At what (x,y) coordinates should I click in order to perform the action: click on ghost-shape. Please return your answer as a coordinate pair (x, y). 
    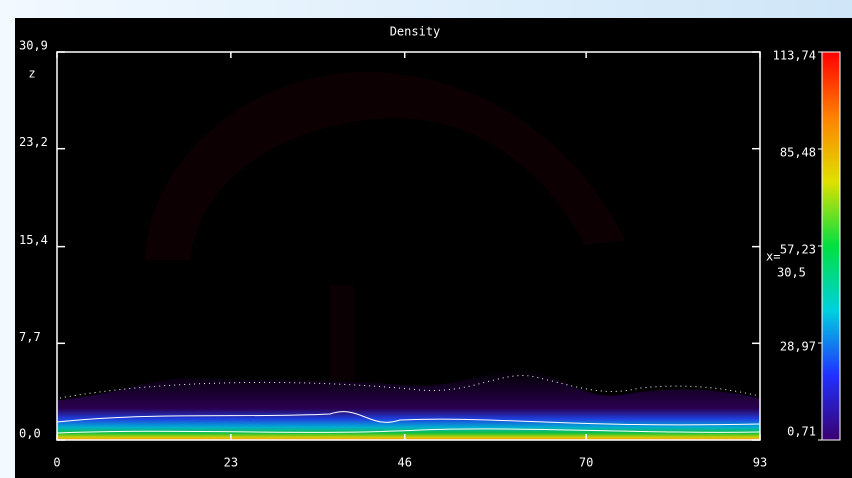
    Looking at the image, I should click on (342, 332).